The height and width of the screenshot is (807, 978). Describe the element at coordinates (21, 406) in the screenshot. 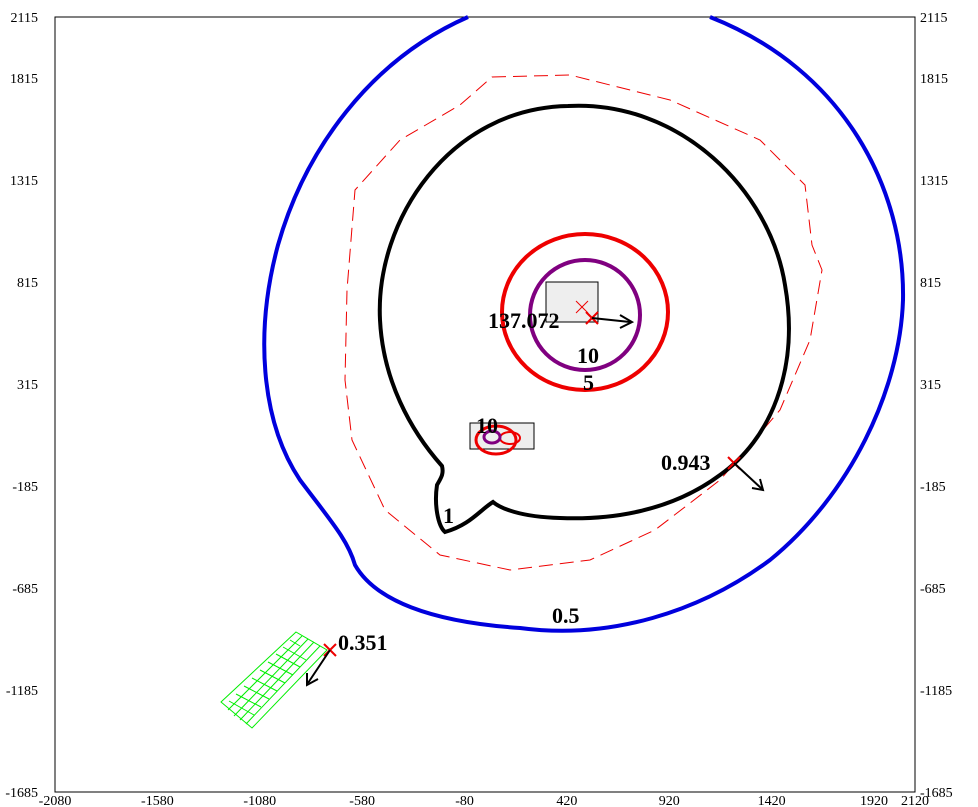

I see `y-axis-left-labels: 2115 1815 1315 815 315 -185 -685 -1185 -1685` at that location.